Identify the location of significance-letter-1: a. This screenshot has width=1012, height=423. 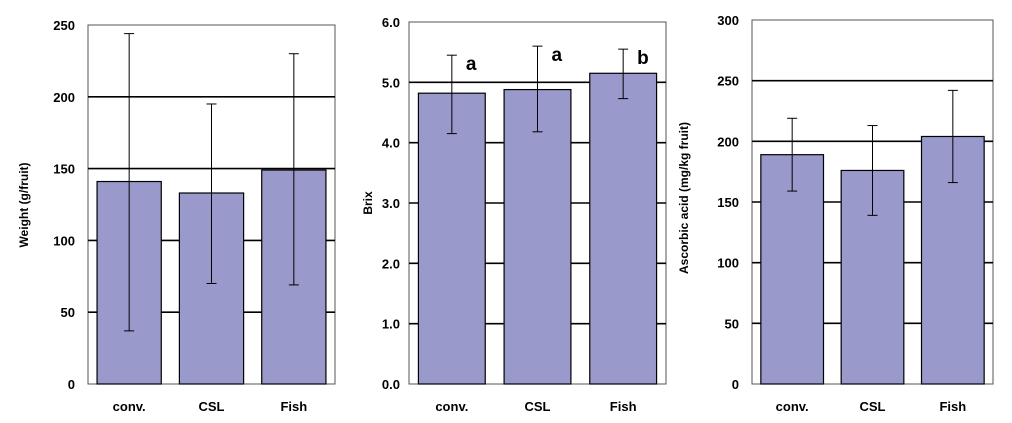
(557, 55).